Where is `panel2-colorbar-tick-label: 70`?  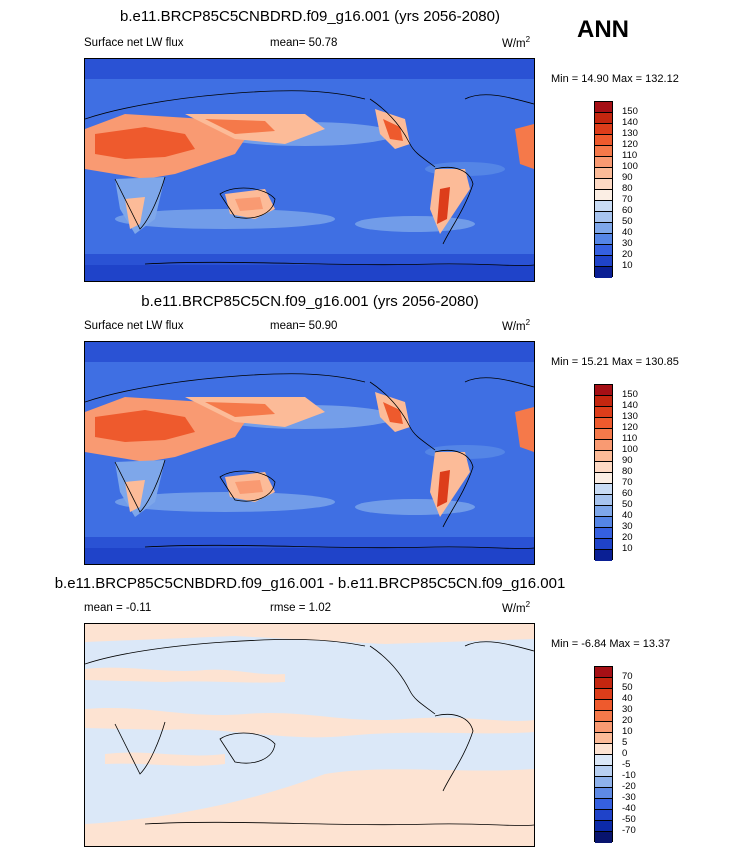 panel2-colorbar-tick-label: 70 is located at coordinates (627, 482).